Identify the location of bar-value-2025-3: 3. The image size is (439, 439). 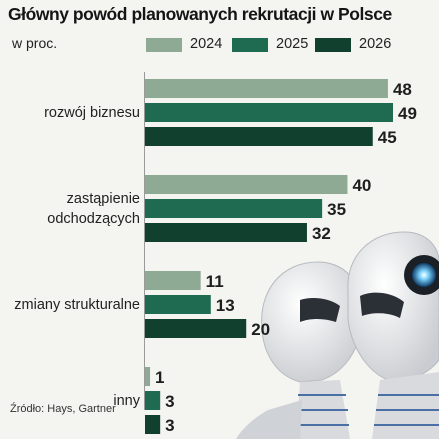
(169, 401).